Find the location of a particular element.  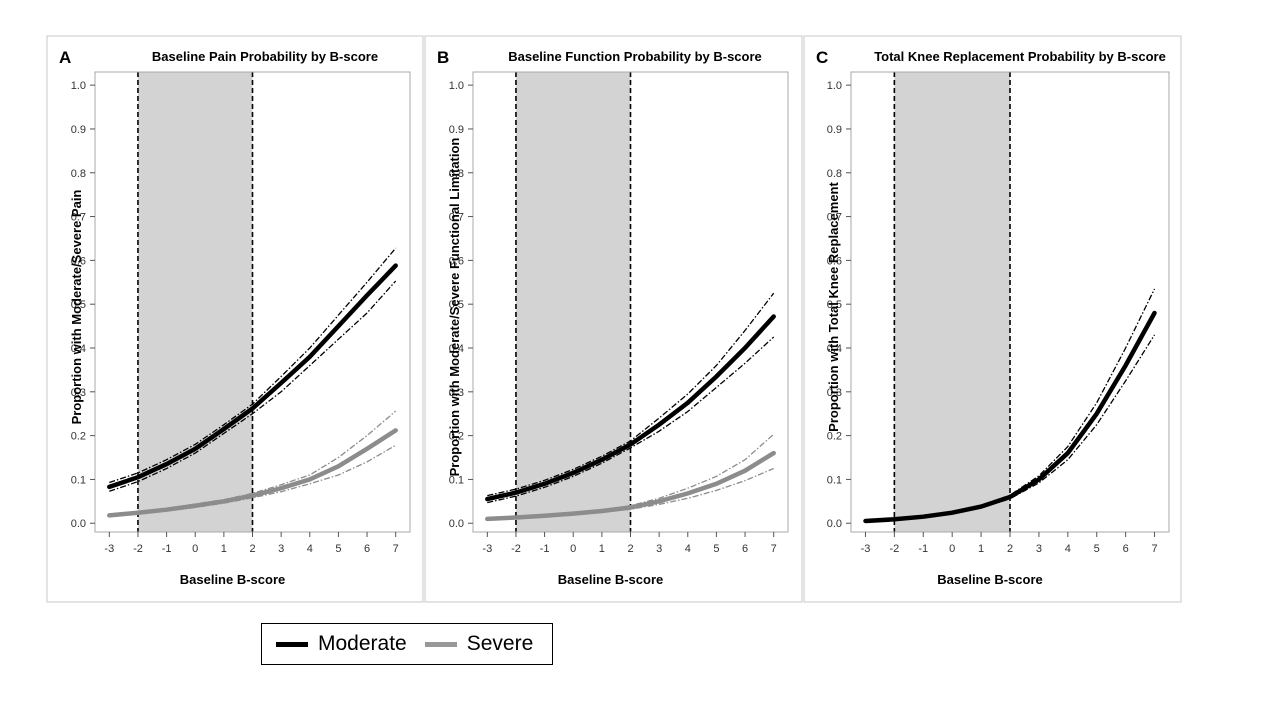

legend-swatch-severe is located at coordinates (440, 644).